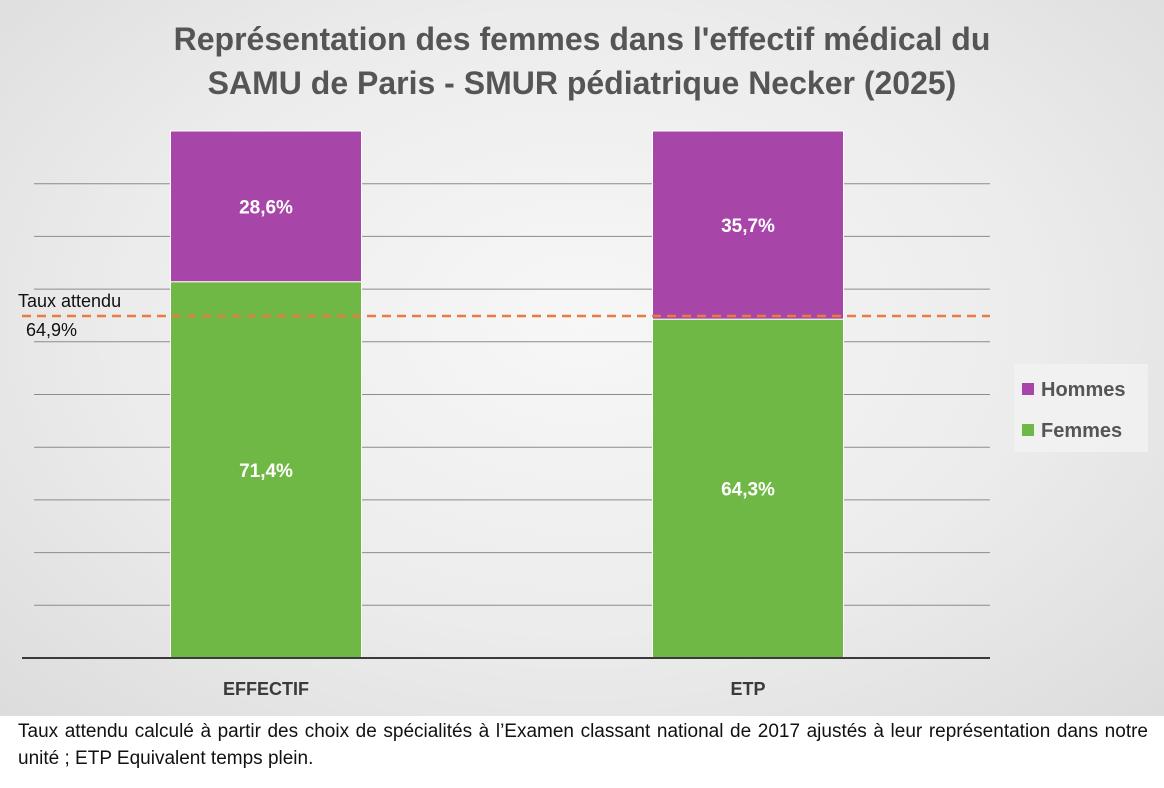 The width and height of the screenshot is (1164, 788). What do you see at coordinates (266, 689) in the screenshot?
I see `x-tick-label: EFFECTIF` at bounding box center [266, 689].